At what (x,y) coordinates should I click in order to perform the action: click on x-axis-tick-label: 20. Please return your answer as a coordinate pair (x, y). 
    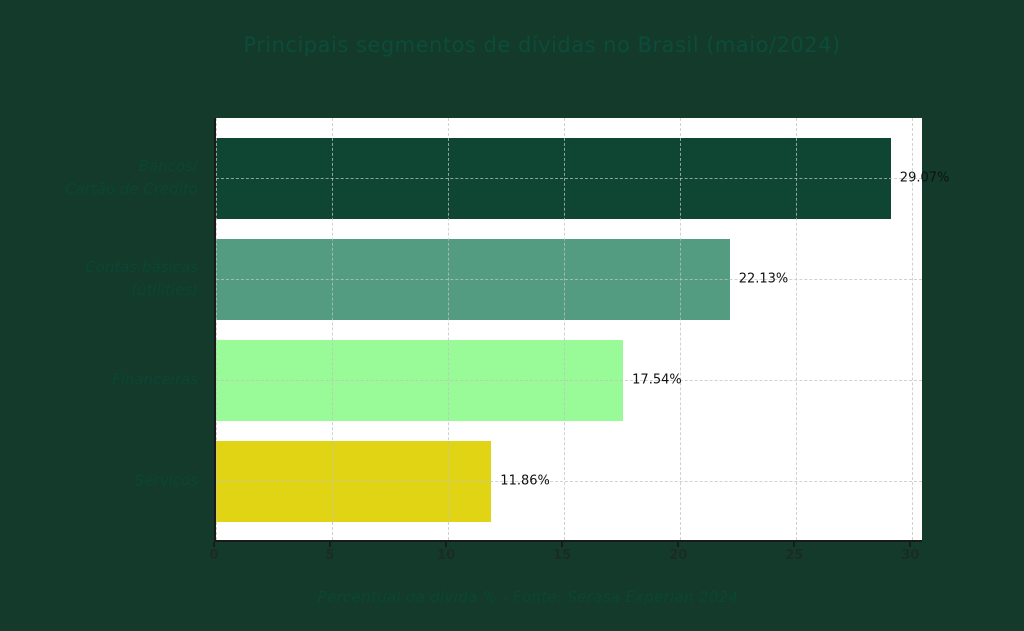
    Looking at the image, I should click on (678, 555).